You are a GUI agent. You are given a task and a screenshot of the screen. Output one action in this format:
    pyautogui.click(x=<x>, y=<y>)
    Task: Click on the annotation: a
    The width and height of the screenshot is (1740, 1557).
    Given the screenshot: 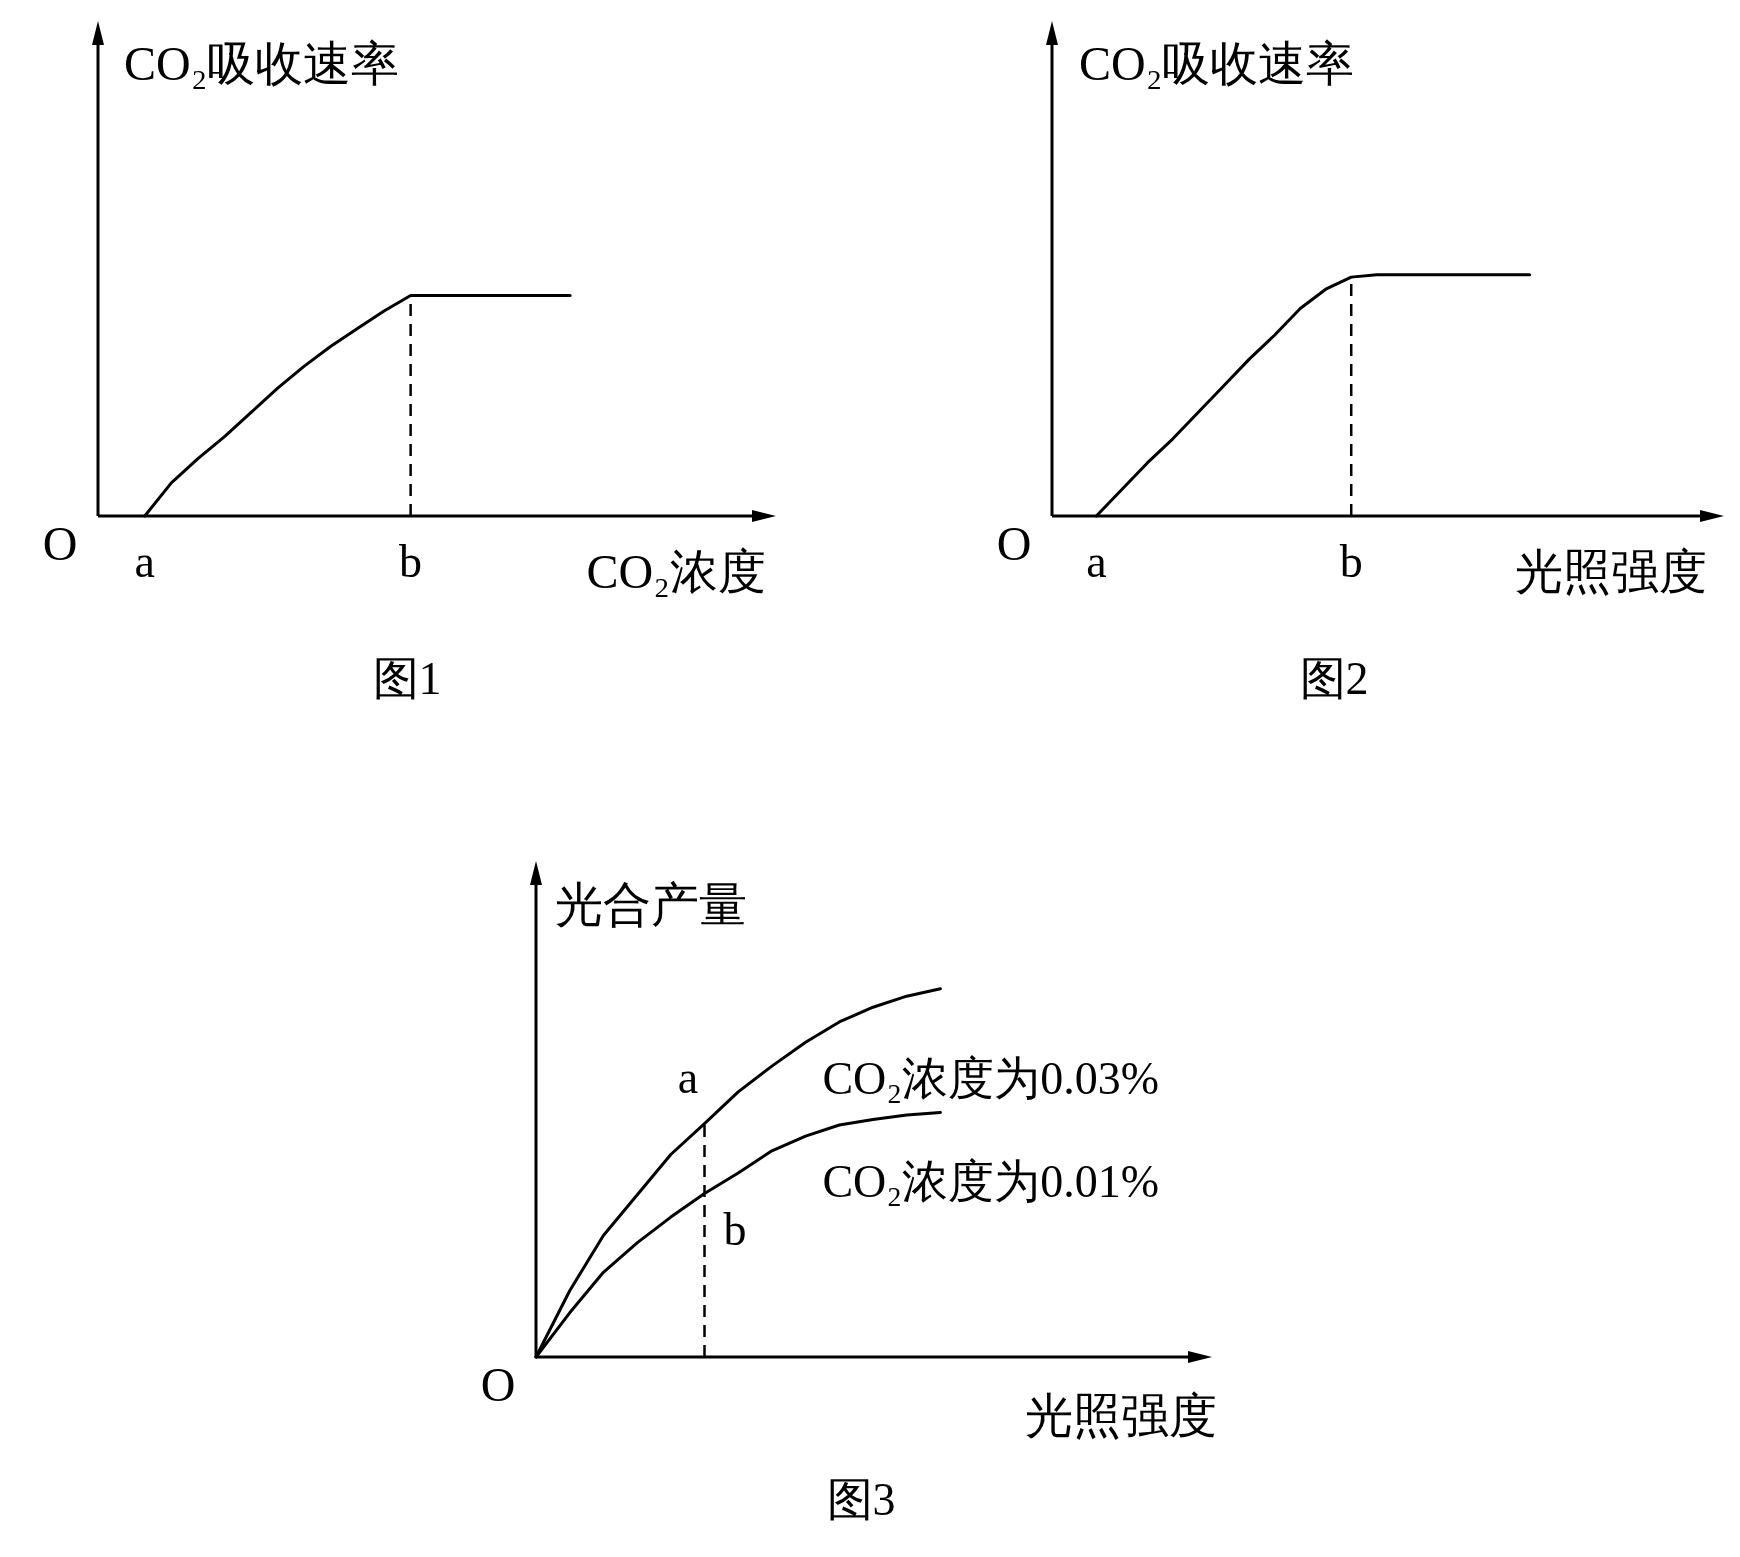 What is the action you would take?
    pyautogui.click(x=688, y=1077)
    